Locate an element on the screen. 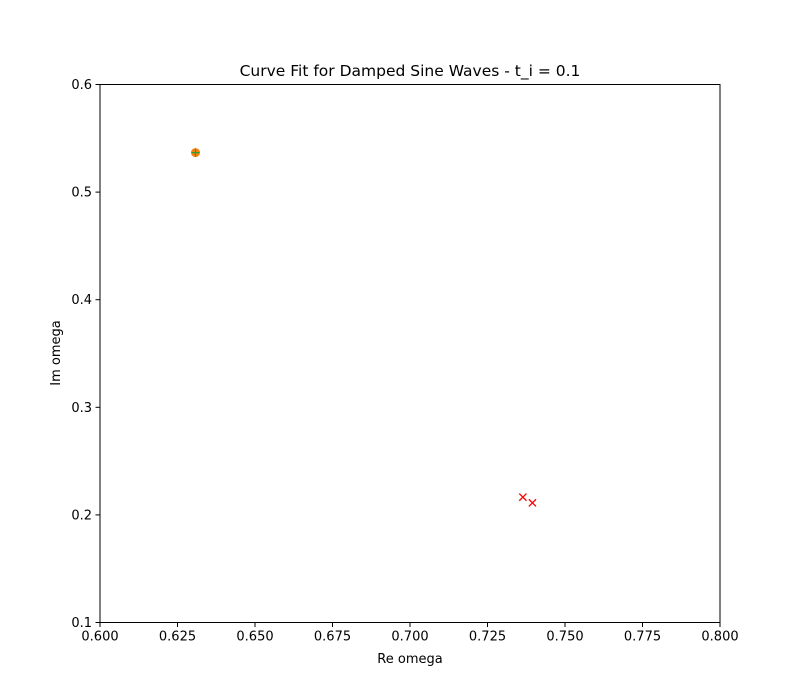 Image resolution: width=800 pixels, height=700 pixels. x-tick-label: 0.675 is located at coordinates (332, 637).